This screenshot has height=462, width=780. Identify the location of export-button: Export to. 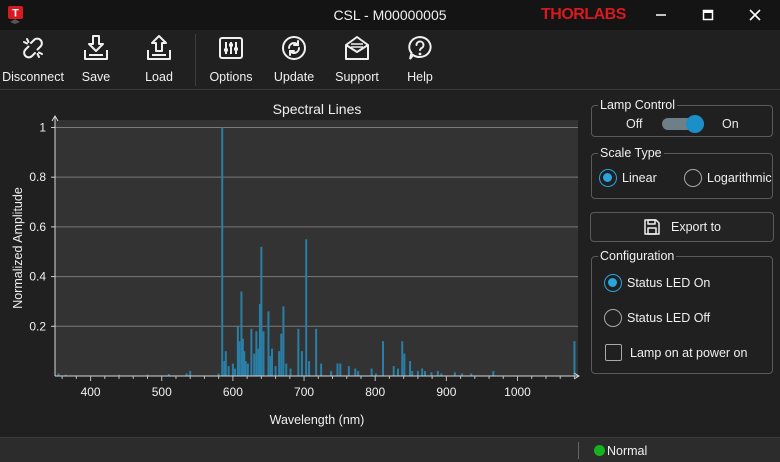
(682, 227).